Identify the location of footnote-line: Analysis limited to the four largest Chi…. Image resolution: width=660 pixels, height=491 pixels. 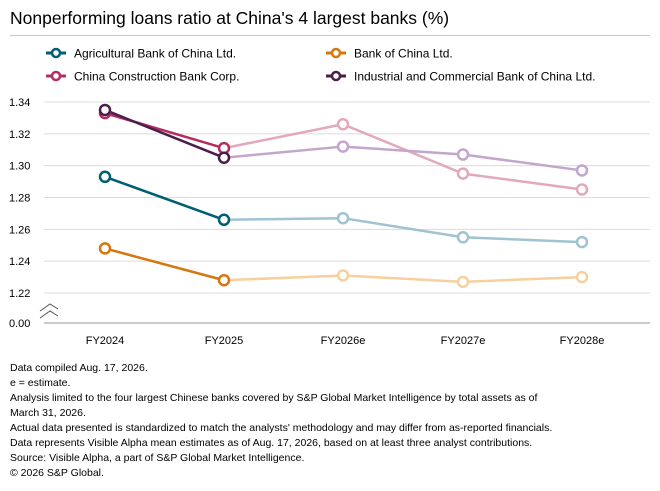
(274, 398).